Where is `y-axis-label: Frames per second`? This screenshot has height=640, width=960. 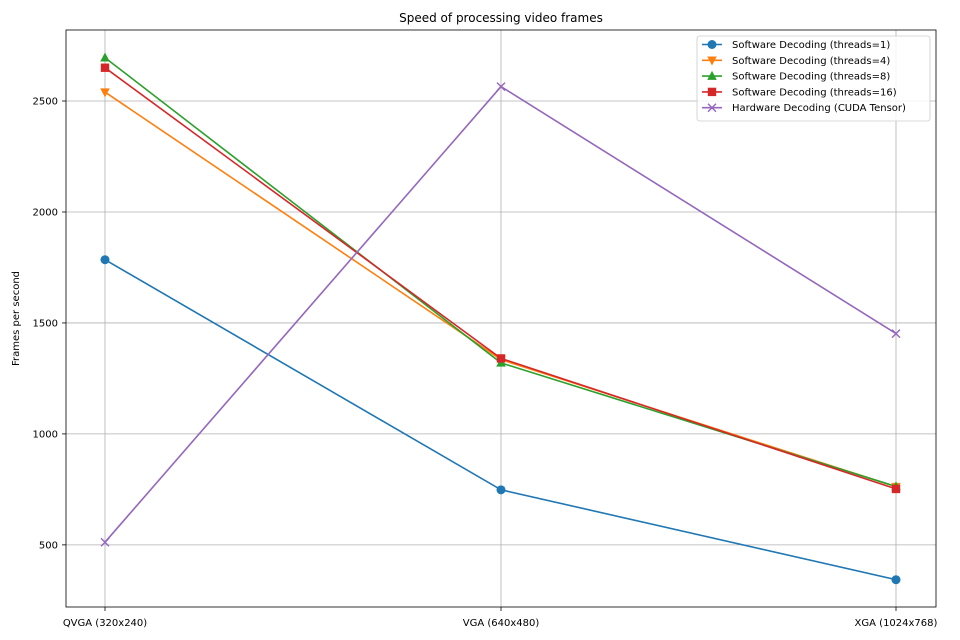 y-axis-label: Frames per second is located at coordinates (16, 318).